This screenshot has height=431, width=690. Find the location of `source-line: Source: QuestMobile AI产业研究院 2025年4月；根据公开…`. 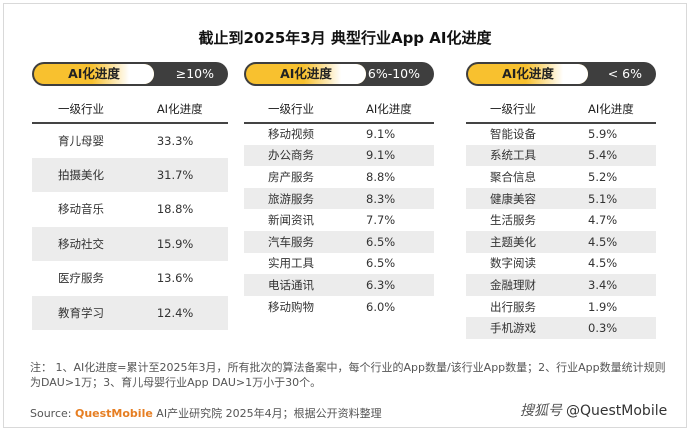

source-line: Source: QuestMobile AI产业研究院 2025年4月；根据公开… is located at coordinates (206, 413).